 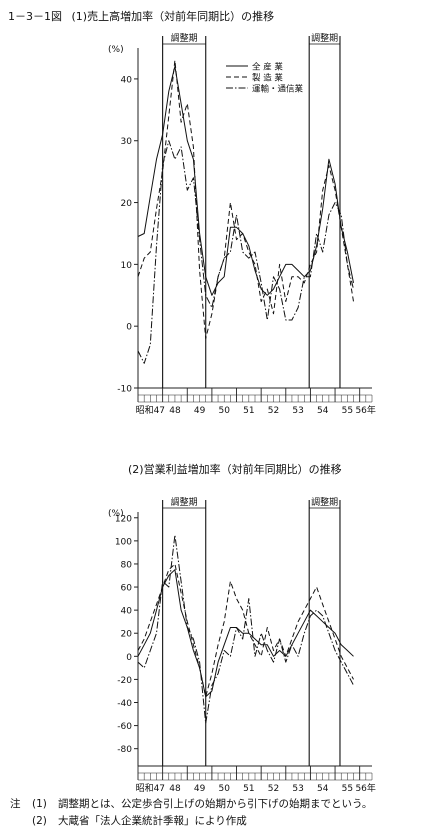 I want to click on figure-number: 1－3－1図, so click(x=35, y=16).